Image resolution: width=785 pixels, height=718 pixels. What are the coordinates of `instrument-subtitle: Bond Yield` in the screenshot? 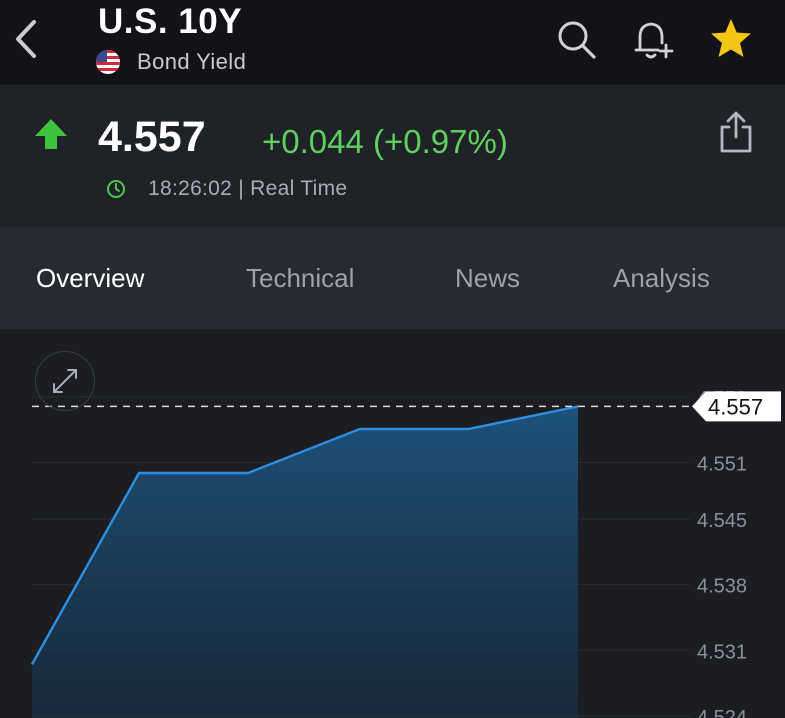 It's located at (192, 61).